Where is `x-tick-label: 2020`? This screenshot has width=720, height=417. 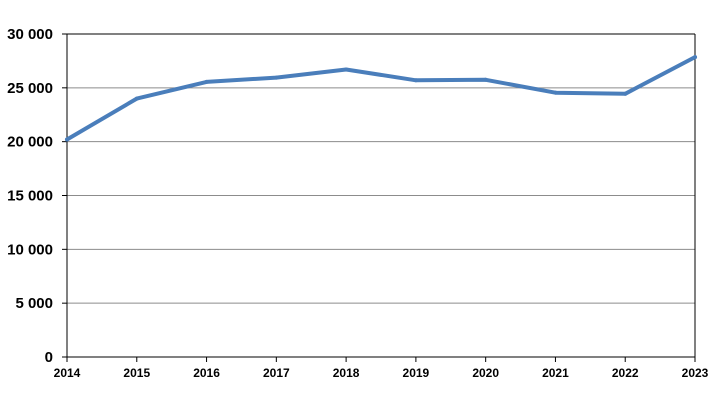 x-tick-label: 2020 is located at coordinates (485, 373).